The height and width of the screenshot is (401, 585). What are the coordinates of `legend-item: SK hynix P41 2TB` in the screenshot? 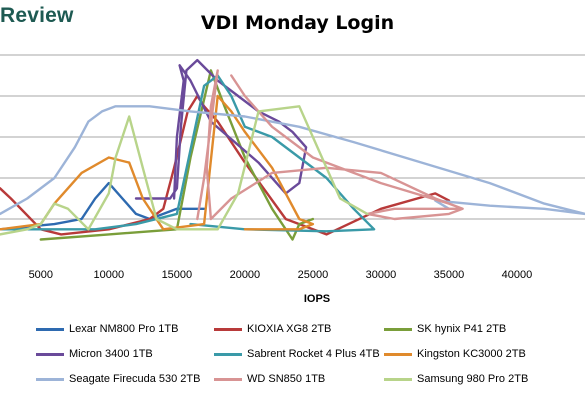 It's located at (445, 329).